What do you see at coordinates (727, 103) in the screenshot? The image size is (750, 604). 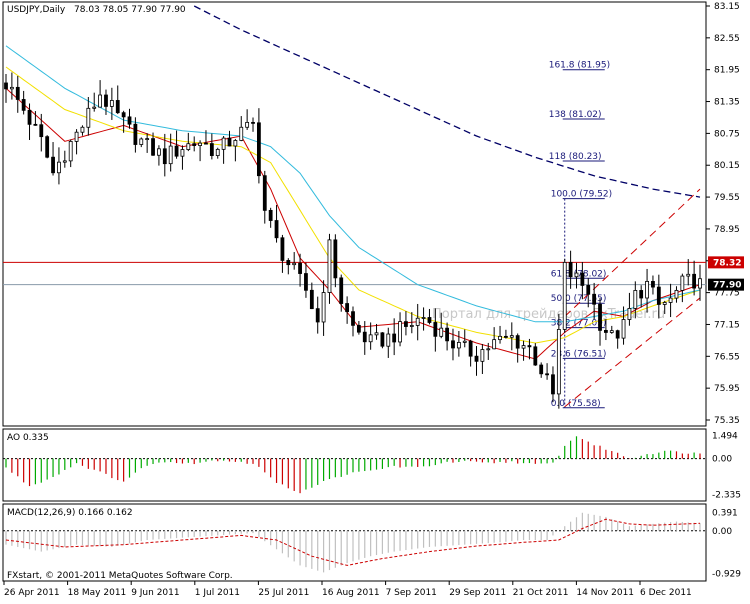 I see `y-tick-label: 81.35` at bounding box center [727, 103].